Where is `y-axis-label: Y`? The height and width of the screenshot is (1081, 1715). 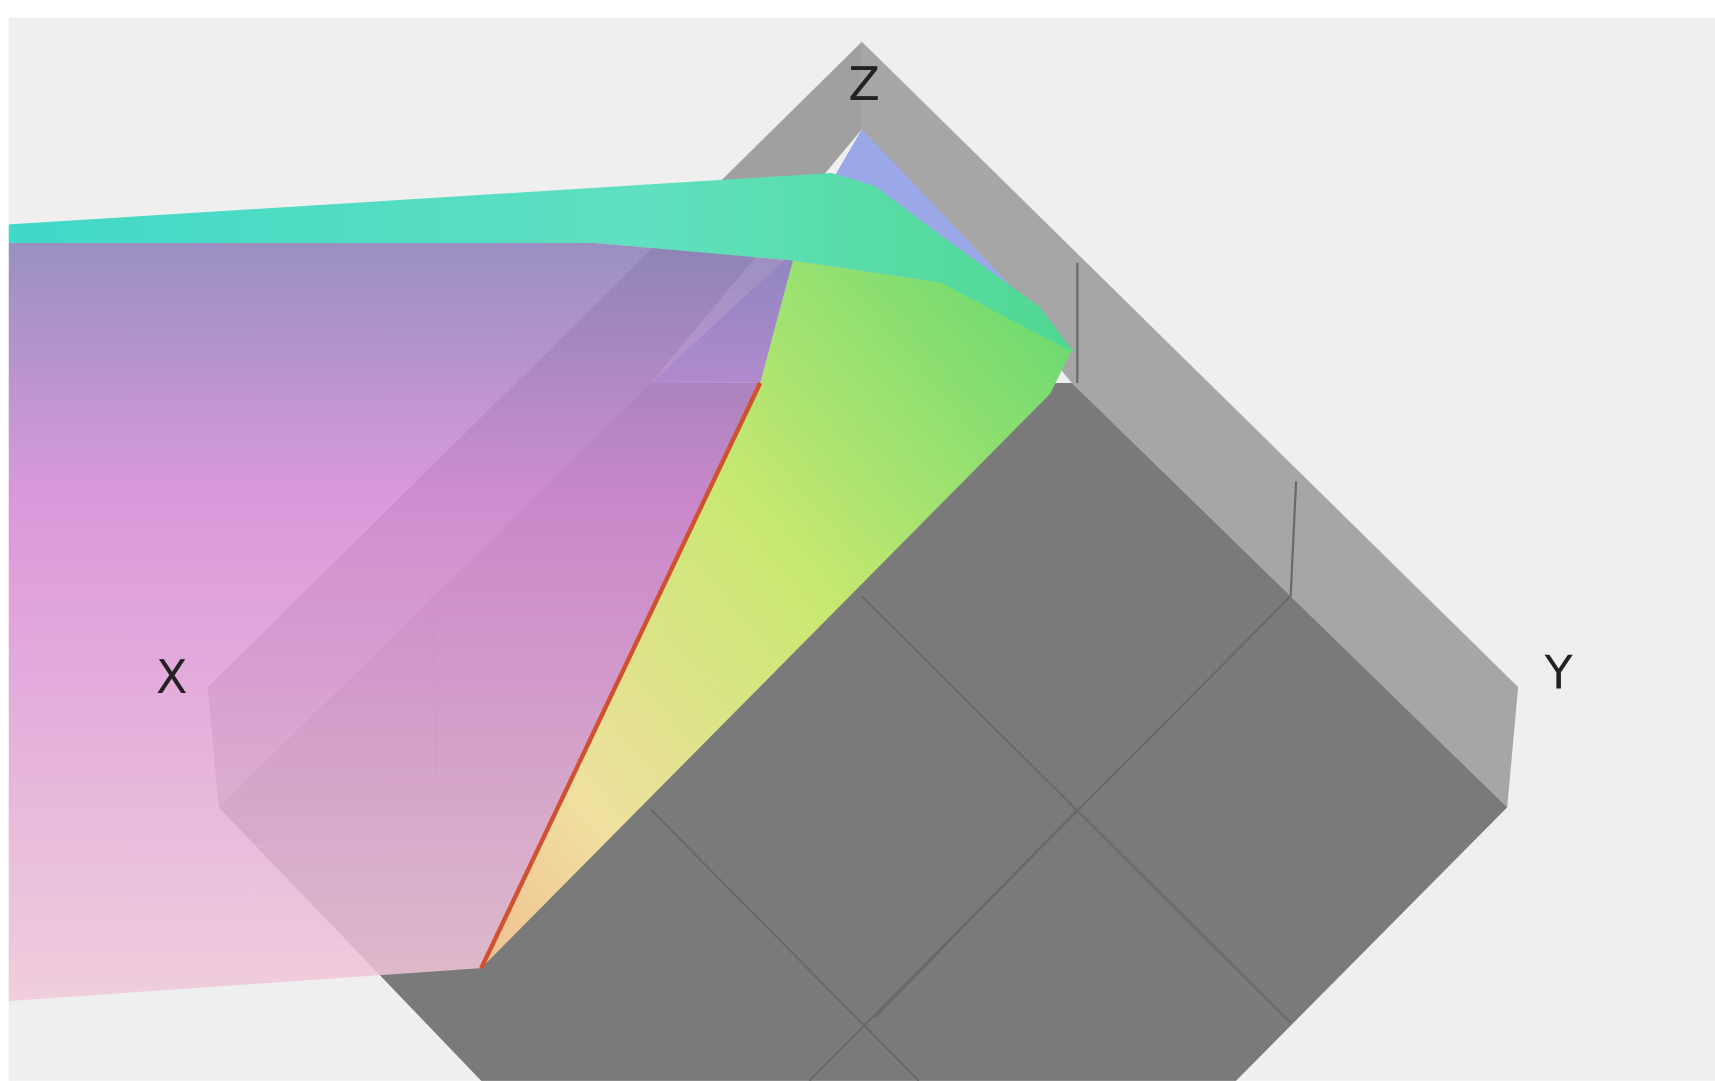 y-axis-label: Y is located at coordinates (1559, 673).